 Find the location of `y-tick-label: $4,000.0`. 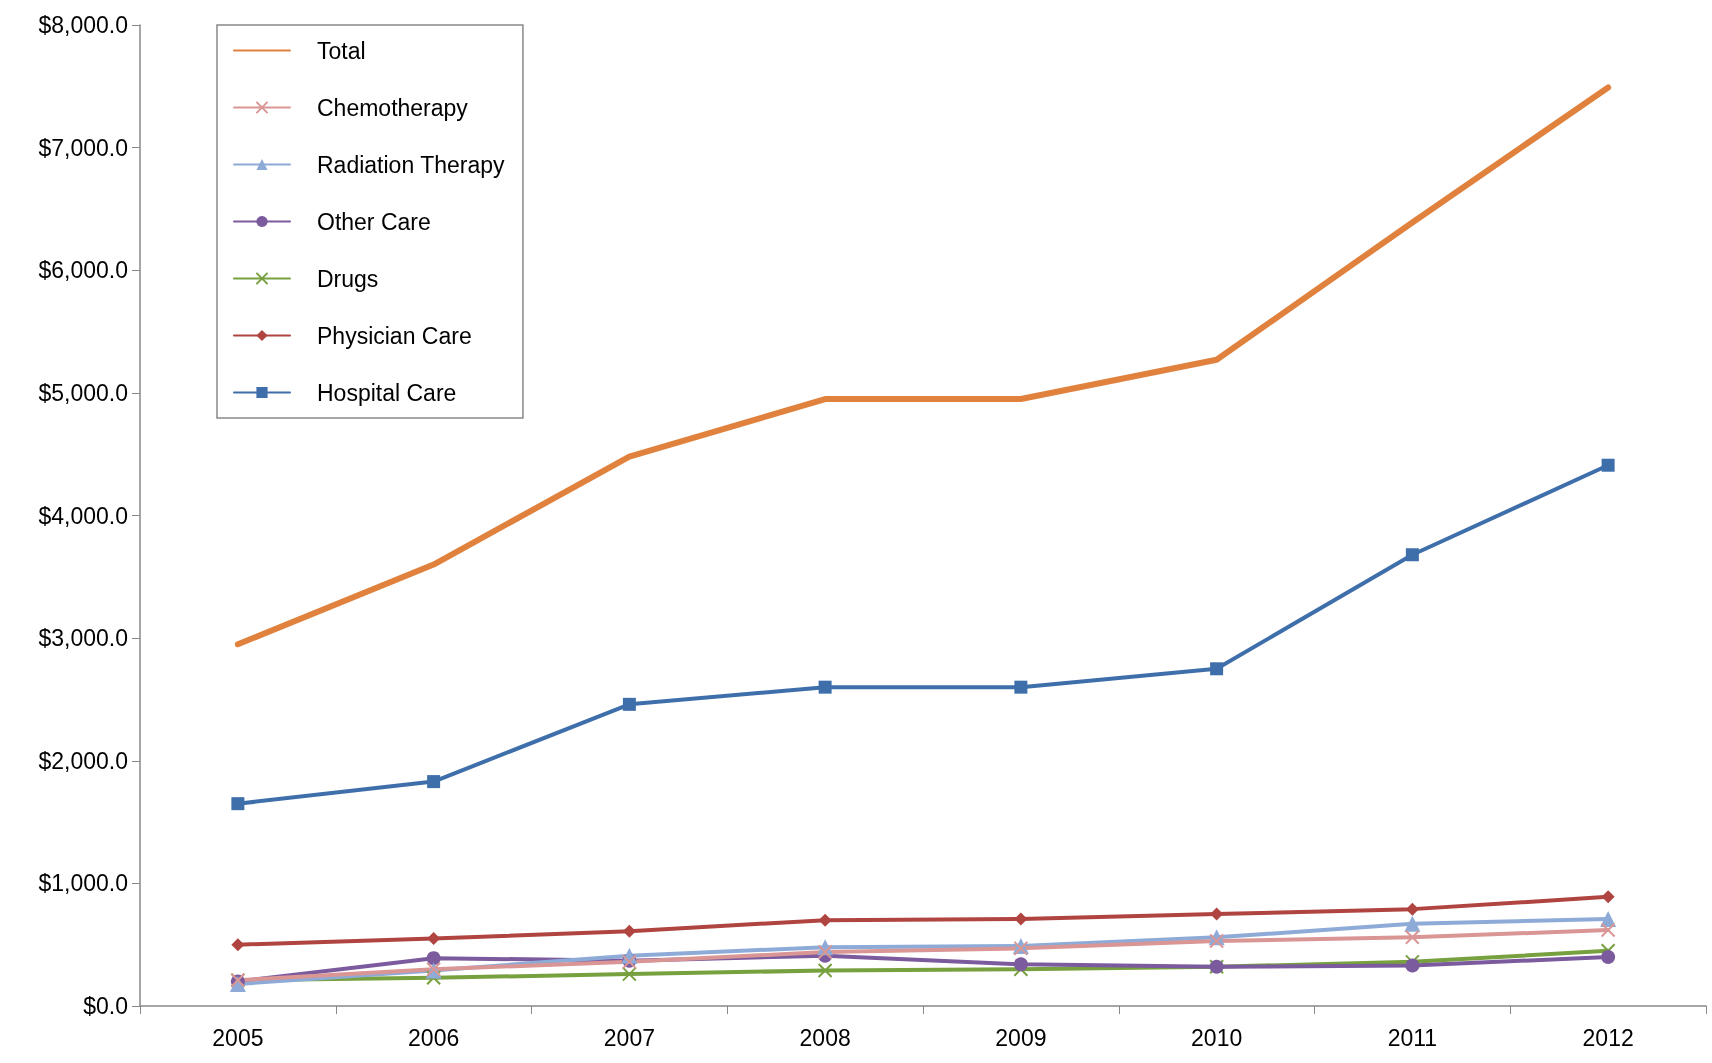

y-tick-label: $4,000.0 is located at coordinates (83, 515).